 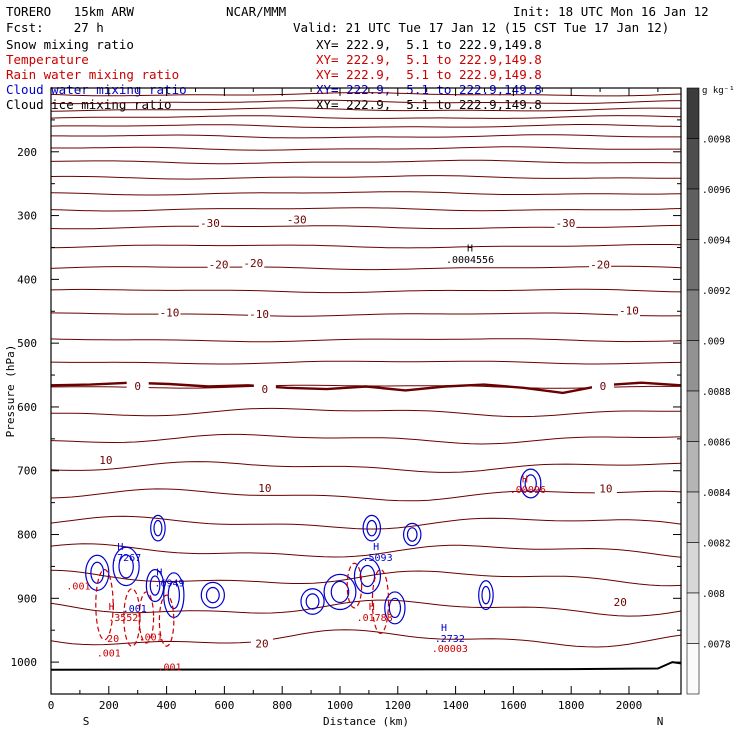 What do you see at coordinates (27, 343) in the screenshot?
I see `y-tick-label: 500` at bounding box center [27, 343].